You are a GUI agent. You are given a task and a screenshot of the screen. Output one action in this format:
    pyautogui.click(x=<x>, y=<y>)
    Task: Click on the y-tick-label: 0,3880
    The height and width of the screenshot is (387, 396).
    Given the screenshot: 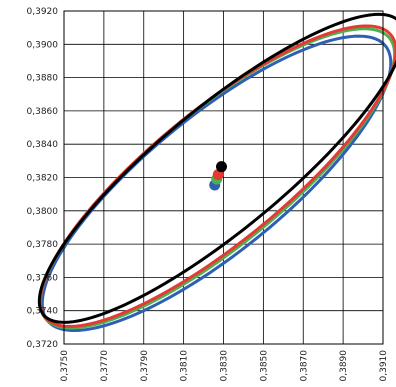 What is the action you would take?
    pyautogui.click(x=43, y=79)
    